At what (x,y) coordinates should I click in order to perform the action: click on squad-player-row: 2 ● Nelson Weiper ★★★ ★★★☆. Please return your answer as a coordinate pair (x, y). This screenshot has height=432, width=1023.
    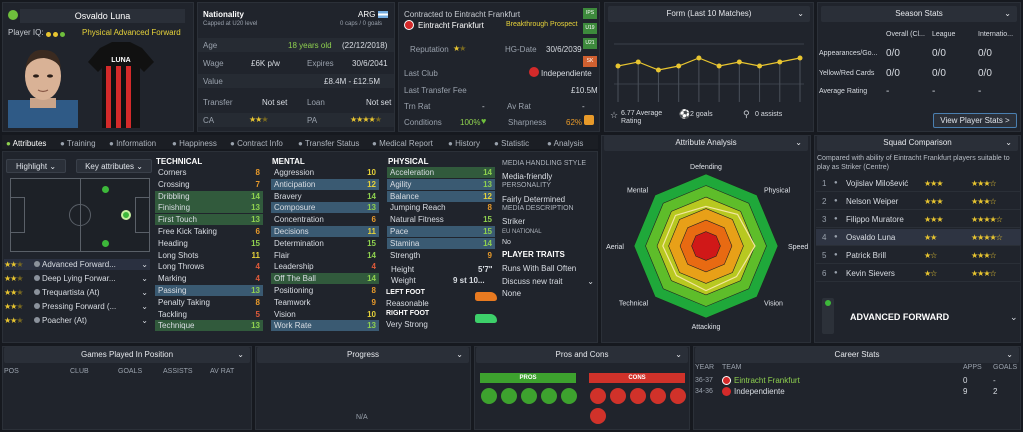
    Looking at the image, I should click on (918, 201).